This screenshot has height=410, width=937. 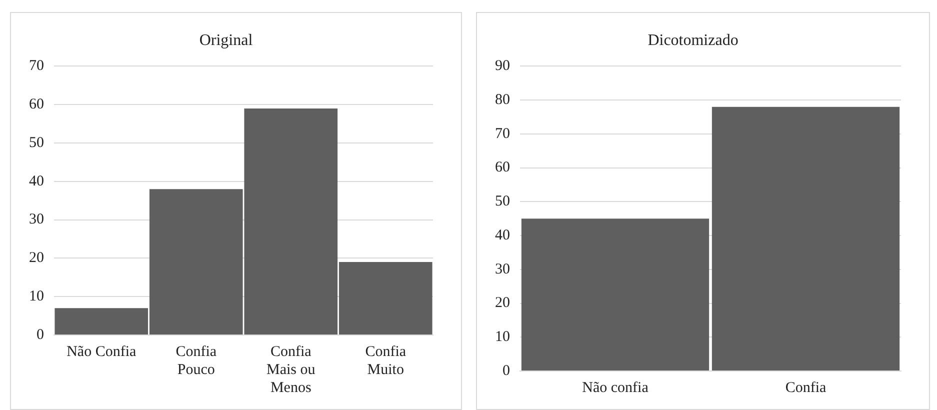 I want to click on chart-title: Dicotomizado, so click(x=693, y=40).